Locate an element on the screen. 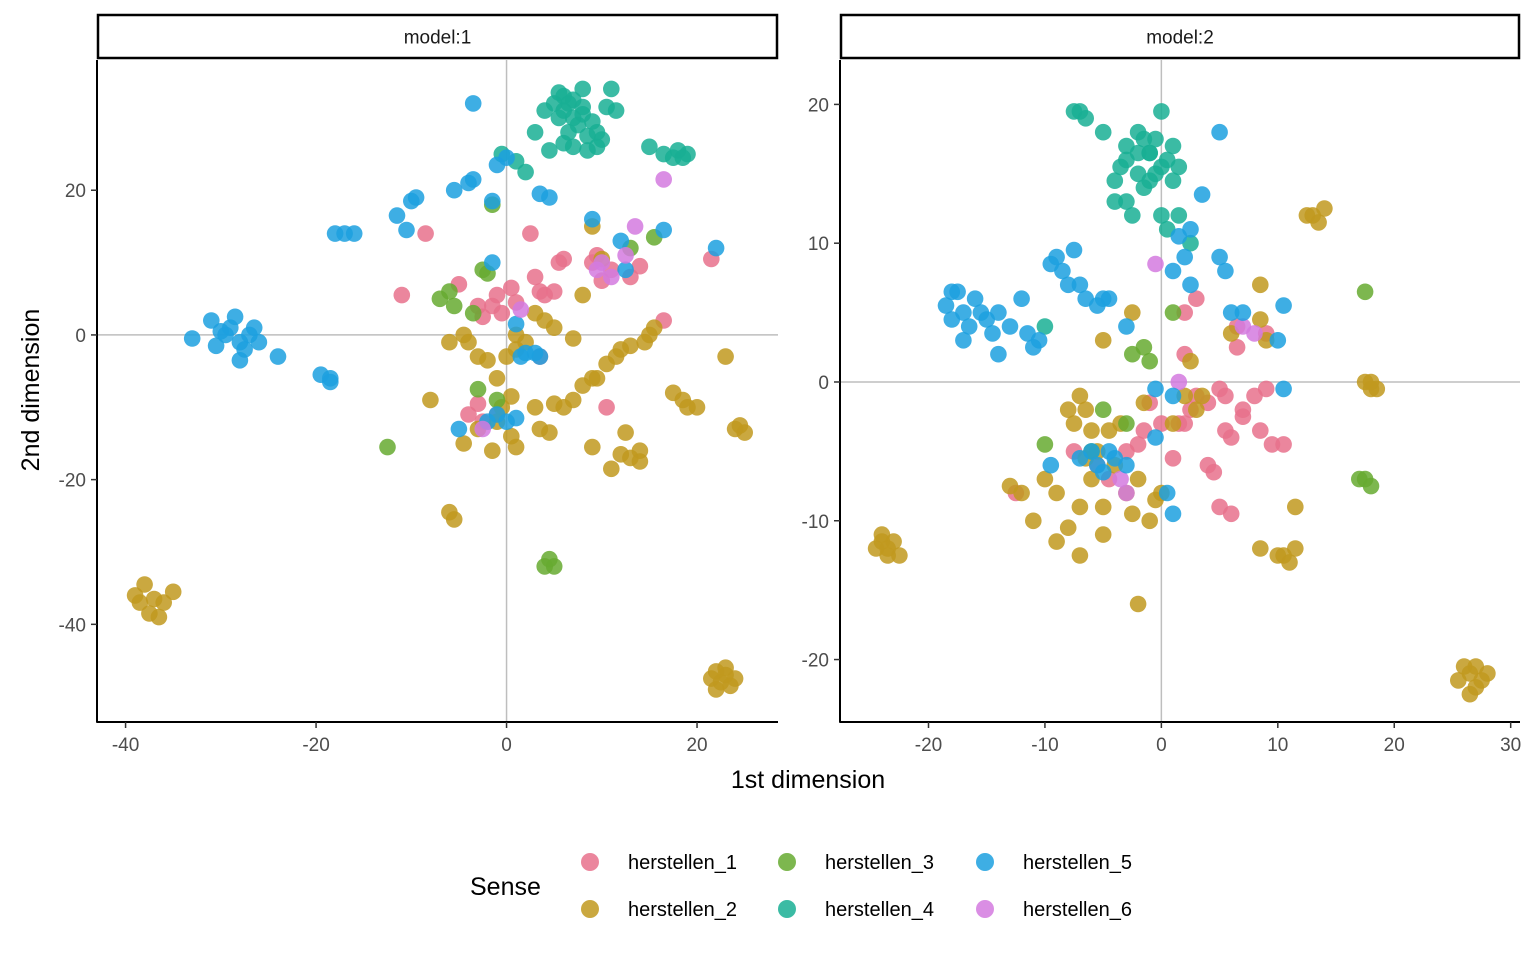  facet-label: model:1 is located at coordinates (438, 38).